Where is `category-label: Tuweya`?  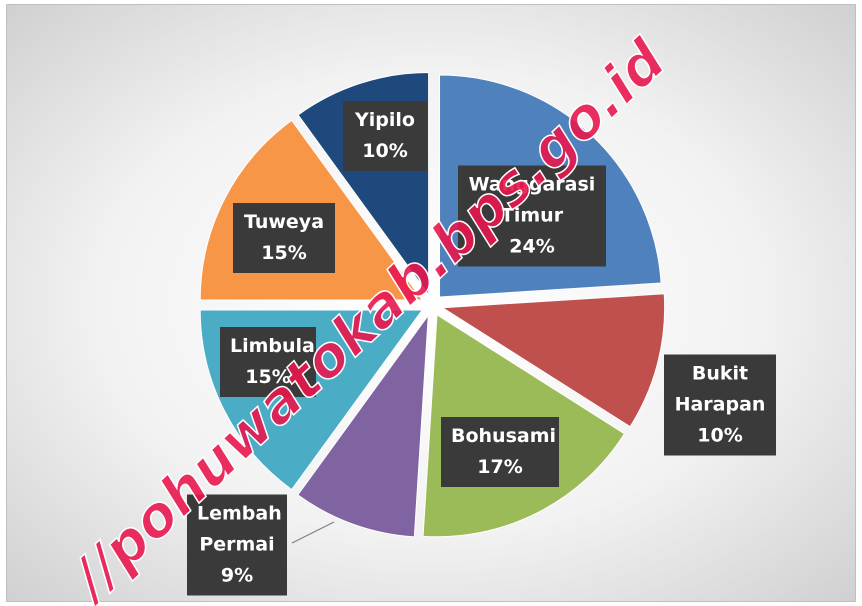 category-label: Tuweya is located at coordinates (284, 222).